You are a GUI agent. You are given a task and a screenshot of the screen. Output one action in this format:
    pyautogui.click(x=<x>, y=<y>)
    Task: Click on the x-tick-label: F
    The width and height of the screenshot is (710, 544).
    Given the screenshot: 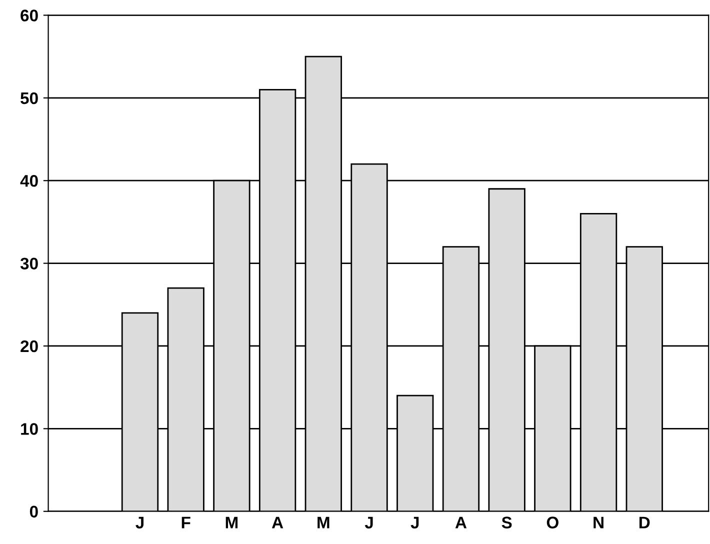 What is the action you would take?
    pyautogui.click(x=186, y=522)
    